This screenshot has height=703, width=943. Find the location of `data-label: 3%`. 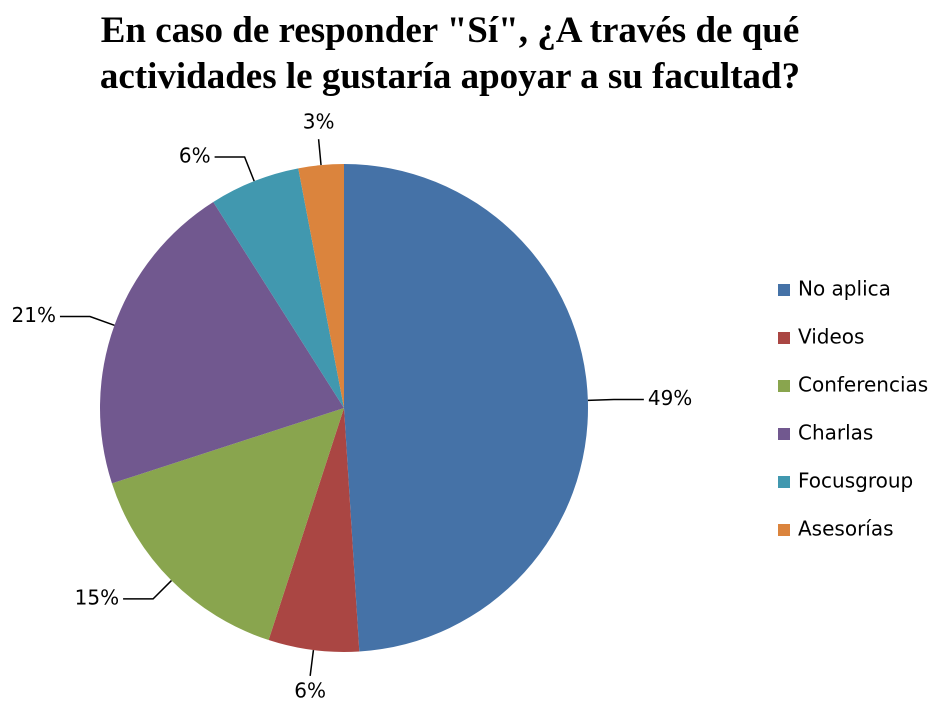

data-label: 3% is located at coordinates (319, 122).